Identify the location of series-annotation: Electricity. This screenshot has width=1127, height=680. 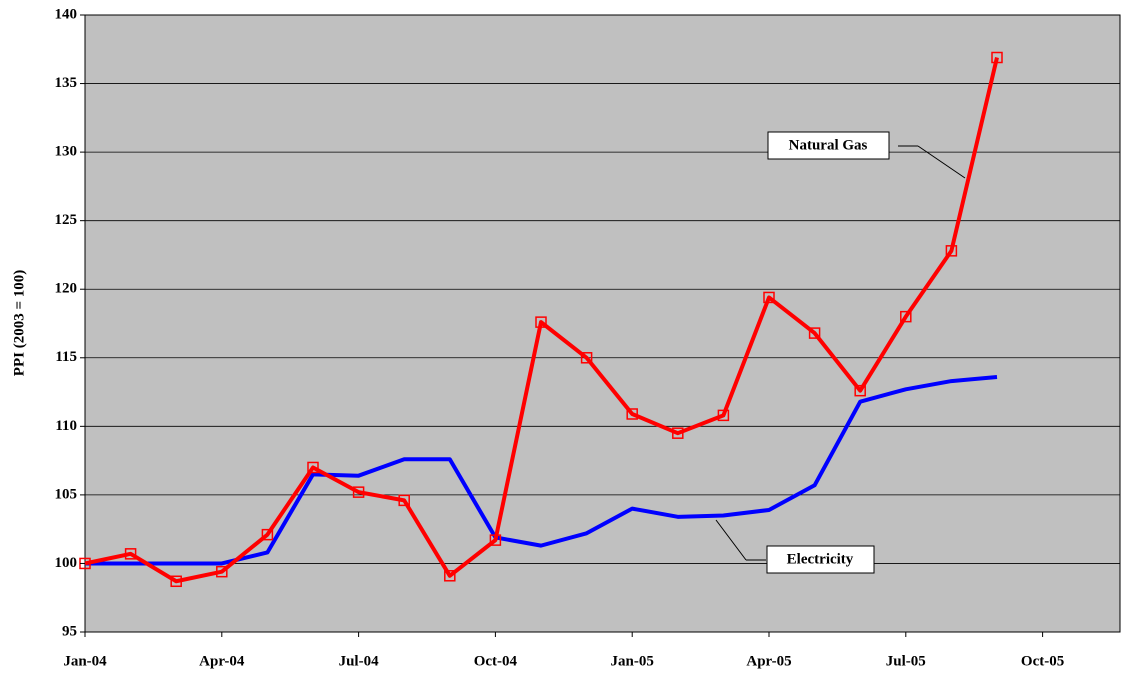
(820, 559).